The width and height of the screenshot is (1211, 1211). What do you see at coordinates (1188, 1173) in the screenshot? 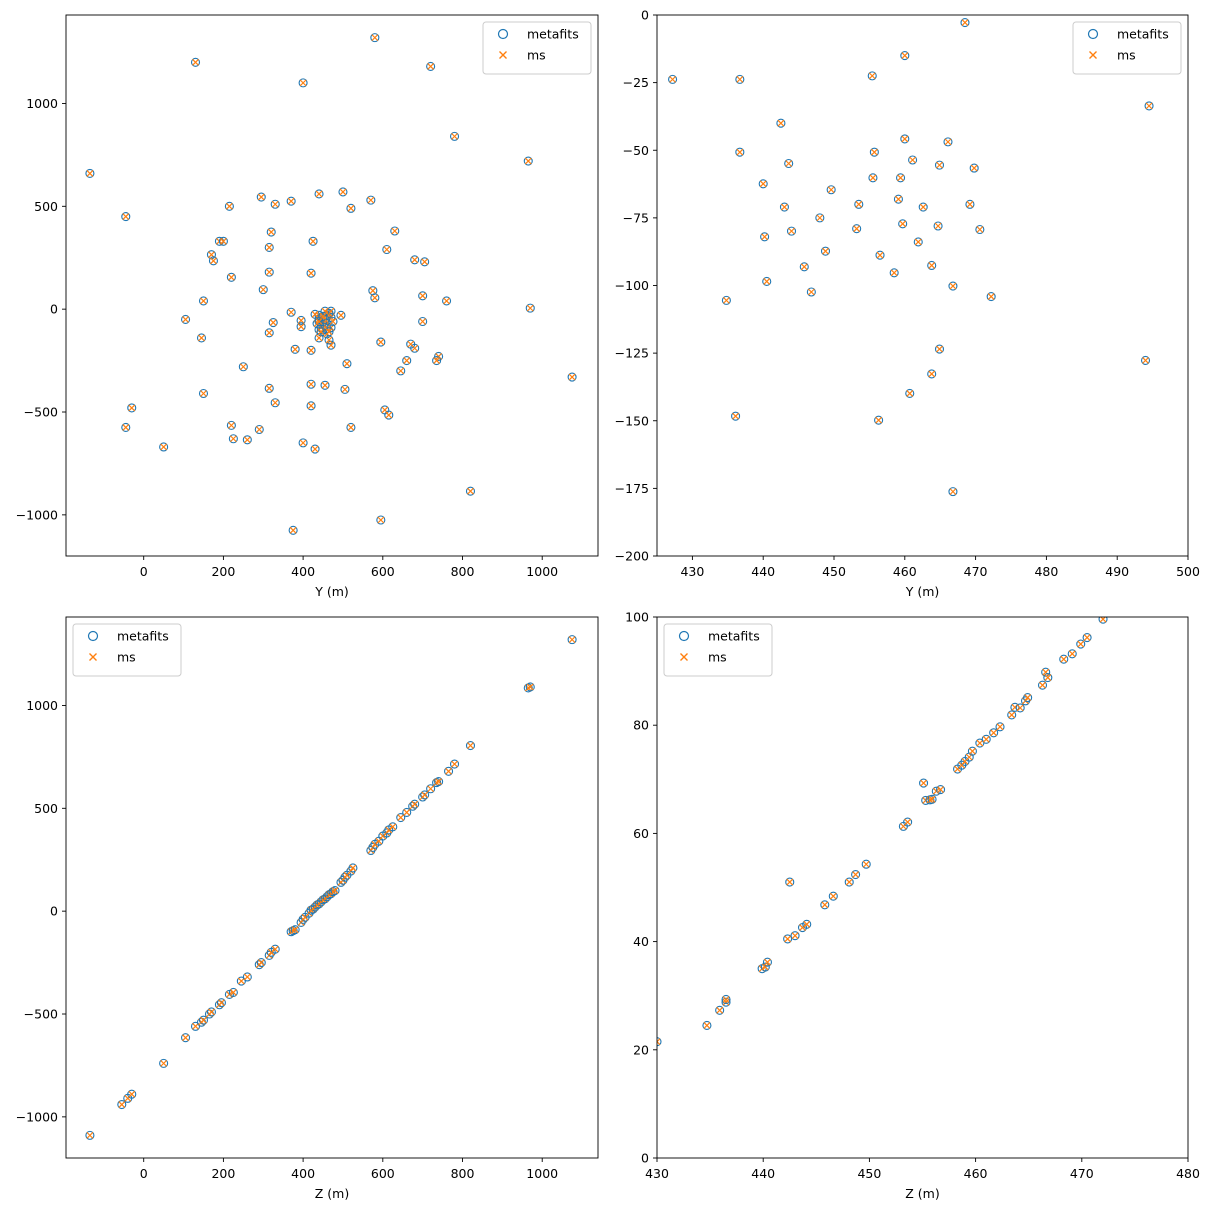
I see `x-tick-label: 480` at bounding box center [1188, 1173].